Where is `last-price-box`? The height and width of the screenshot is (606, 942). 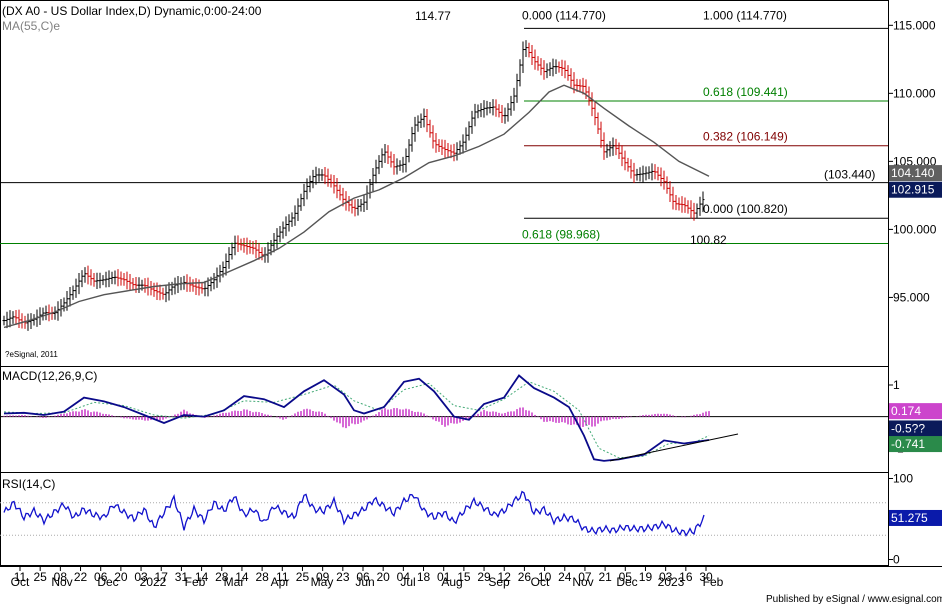 last-price-box is located at coordinates (915, 189).